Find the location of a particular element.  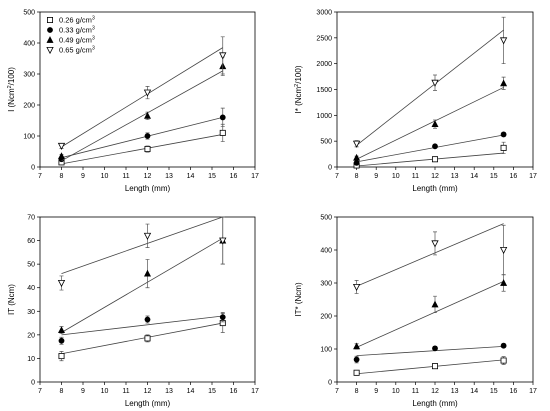

fit-line-0.33 is located at coordinates (142, 138).